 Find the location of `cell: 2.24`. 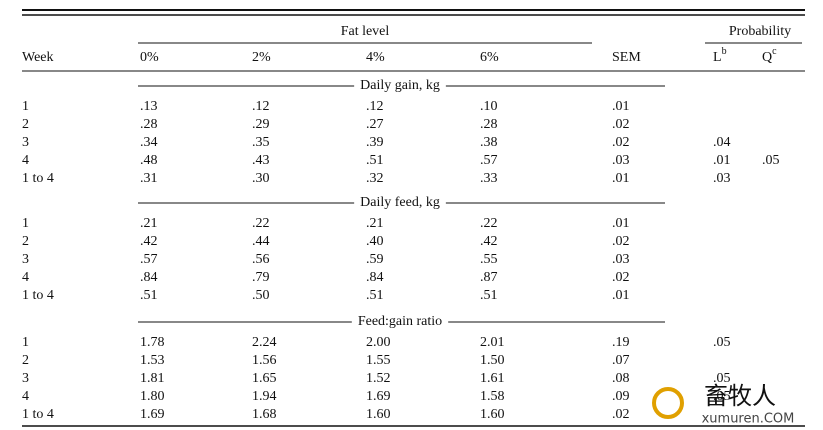

cell: 2.24 is located at coordinates (264, 342).